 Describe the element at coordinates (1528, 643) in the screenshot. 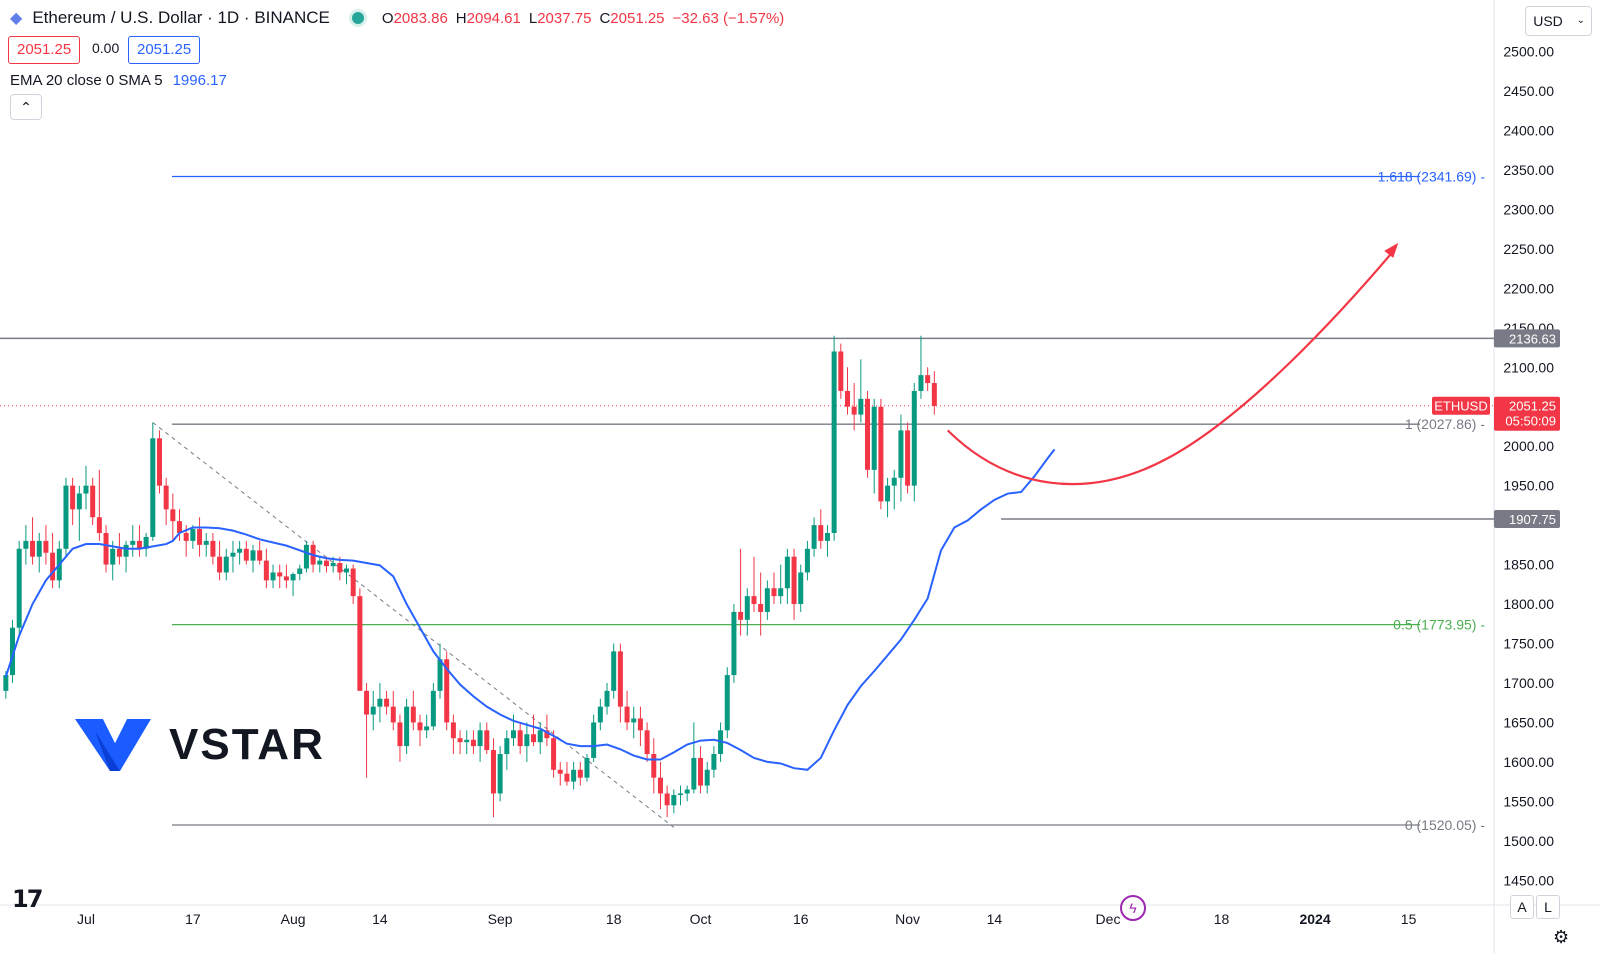

I see `y-tick-label: 1750.00` at that location.